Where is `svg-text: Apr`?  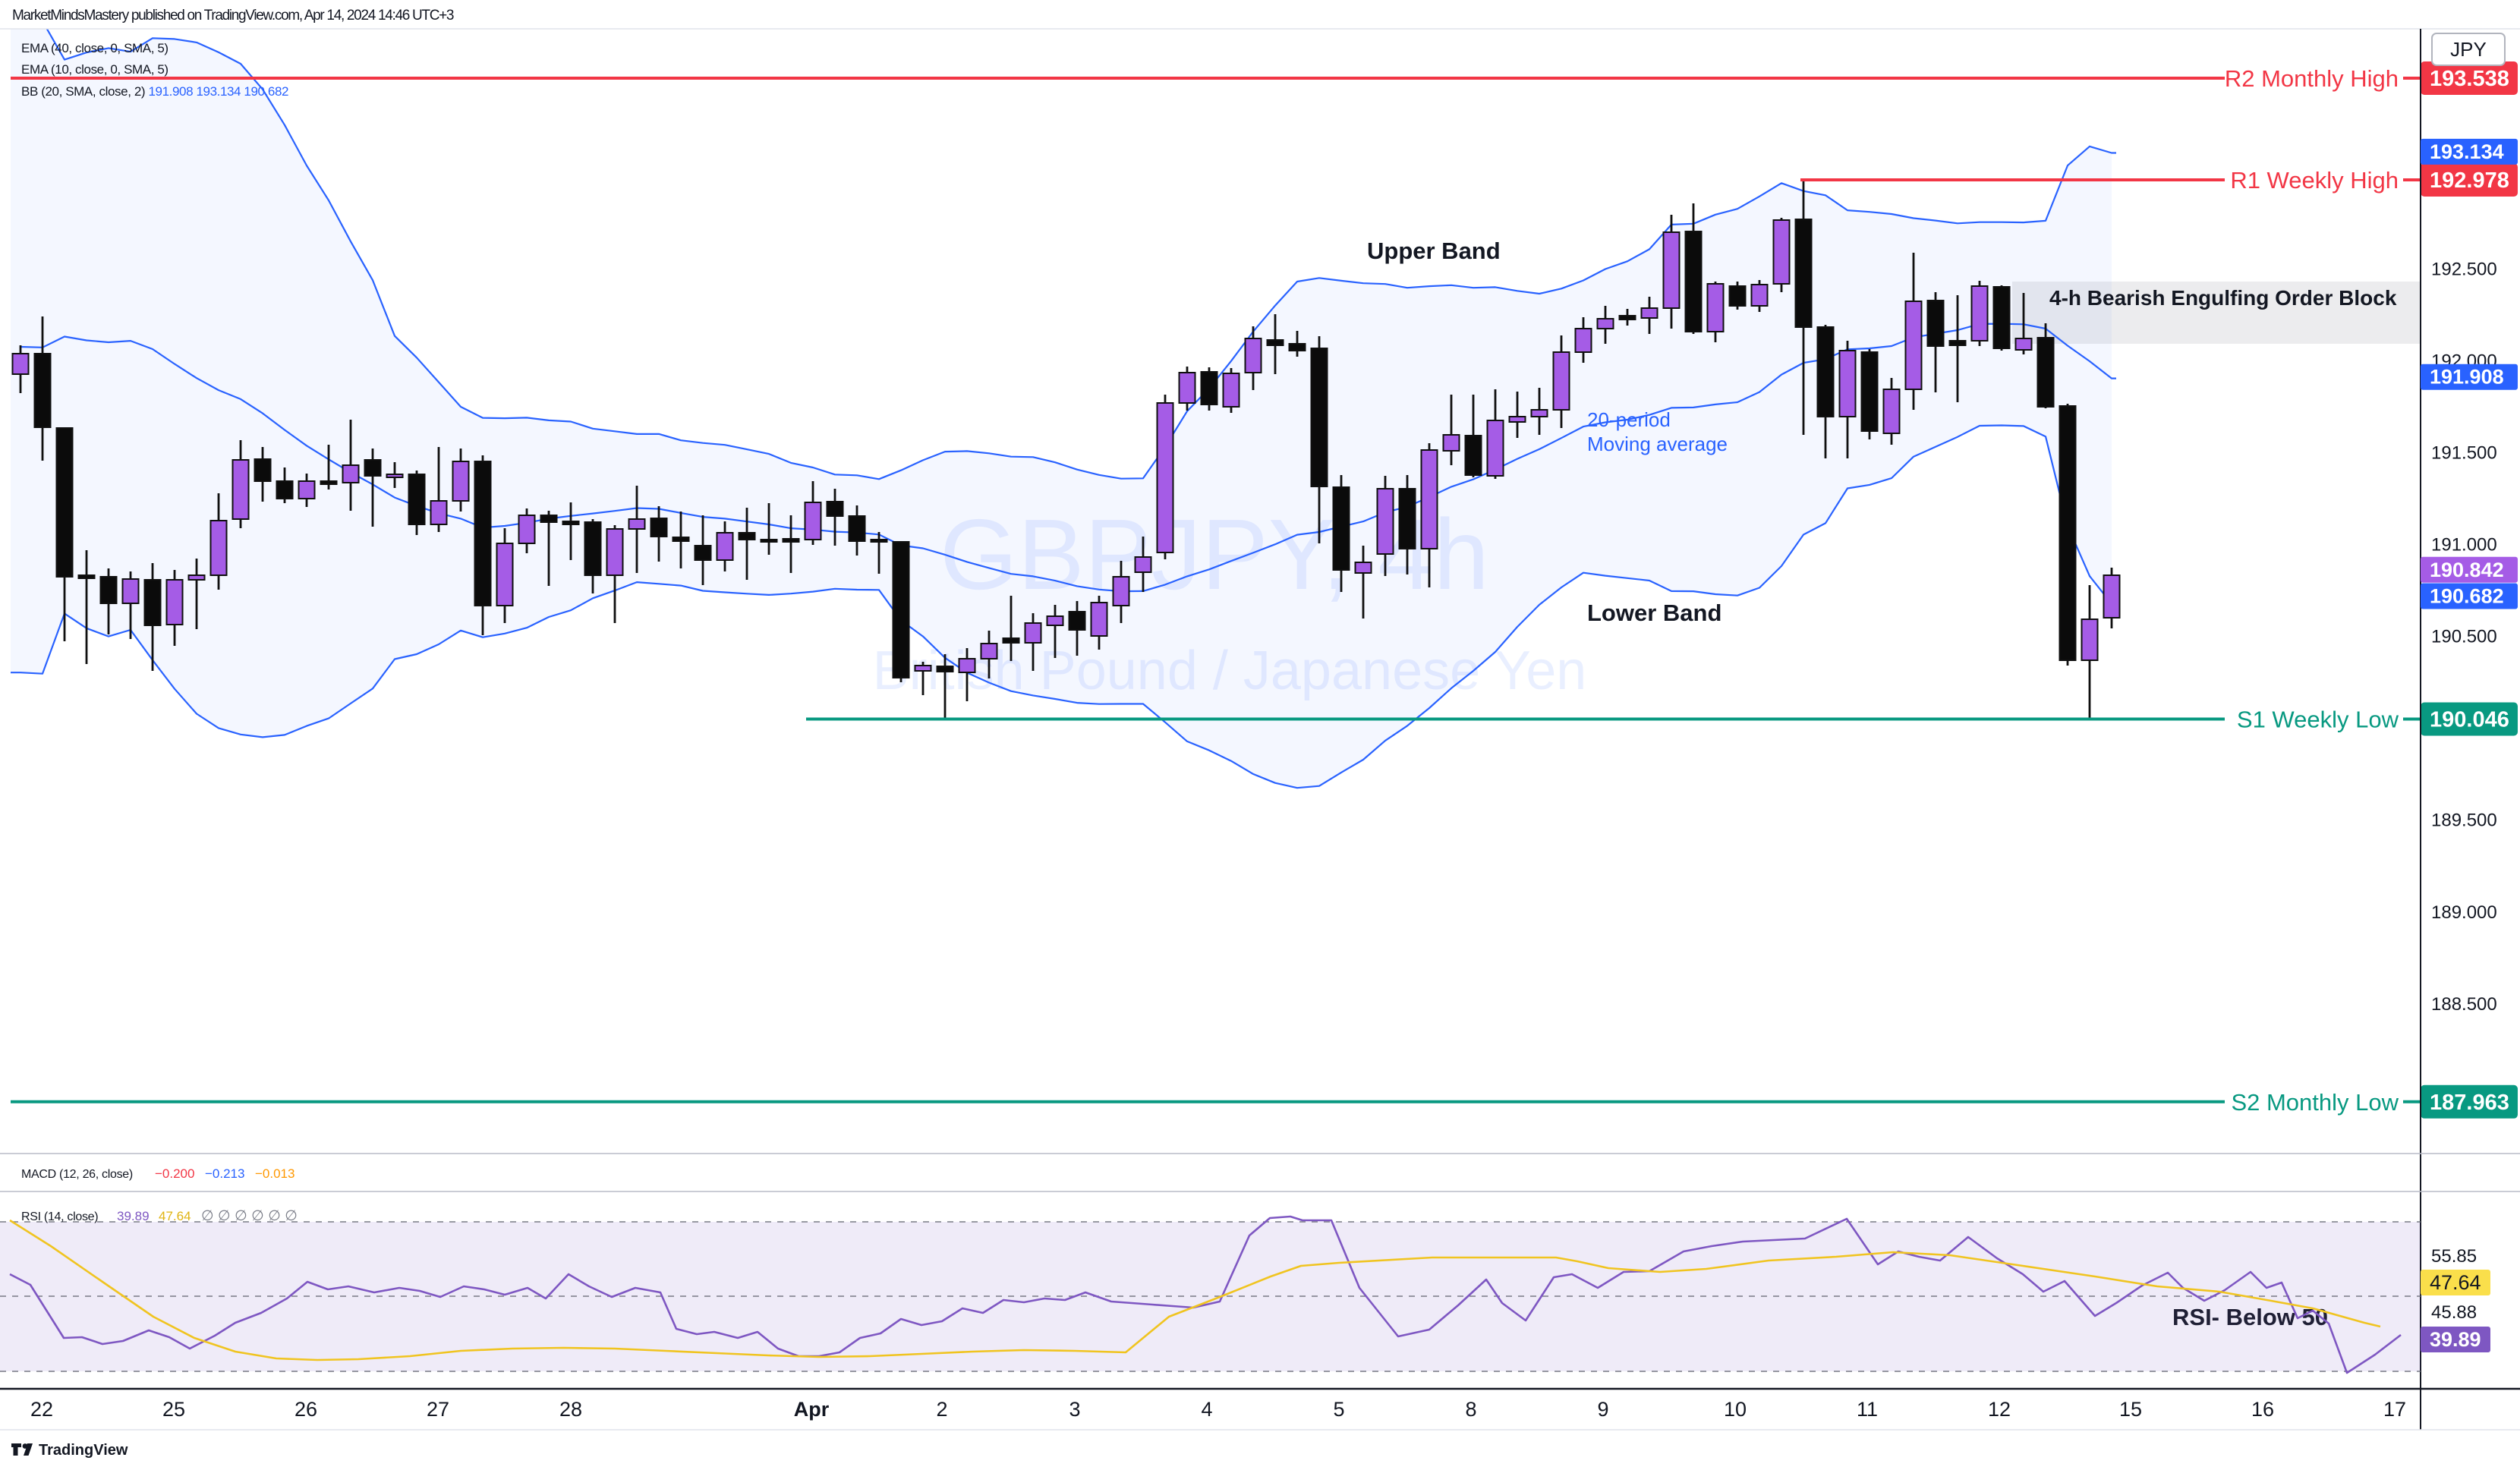 svg-text: Apr is located at coordinates (812, 1409).